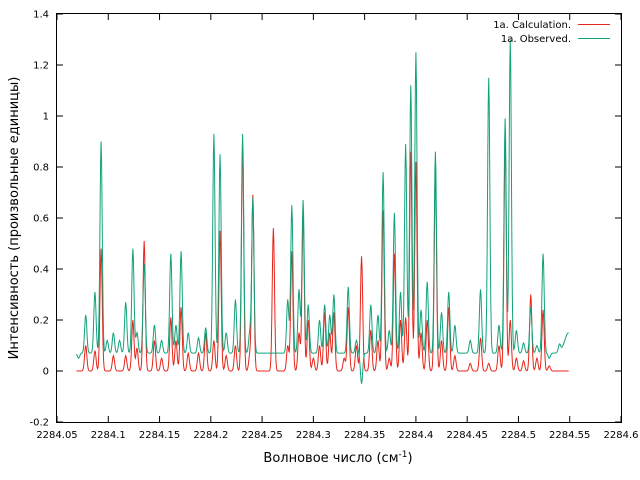 This screenshot has height=480, width=640. I want to click on y-tick-label: 1, so click(46, 117).